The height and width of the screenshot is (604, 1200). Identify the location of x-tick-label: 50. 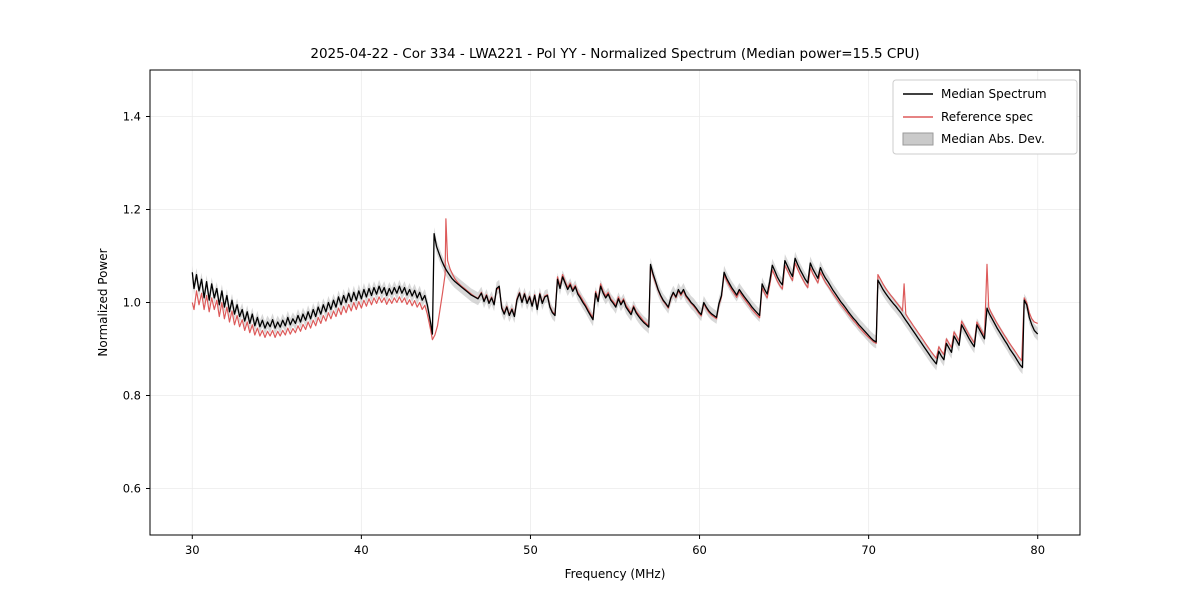
(530, 550).